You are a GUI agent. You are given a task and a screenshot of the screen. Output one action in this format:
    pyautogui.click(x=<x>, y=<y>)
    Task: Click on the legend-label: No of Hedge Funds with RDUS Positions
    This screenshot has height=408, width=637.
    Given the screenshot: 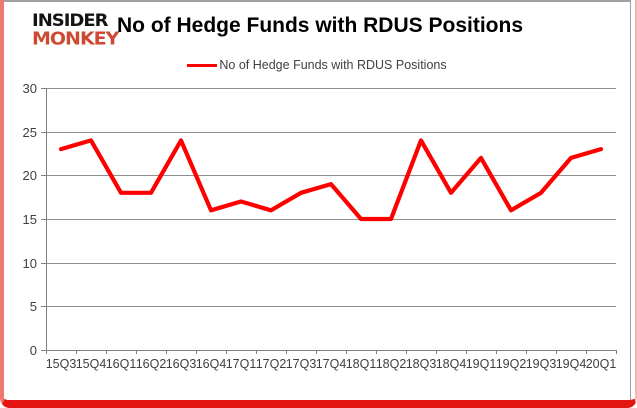 What is the action you would take?
    pyautogui.click(x=333, y=65)
    